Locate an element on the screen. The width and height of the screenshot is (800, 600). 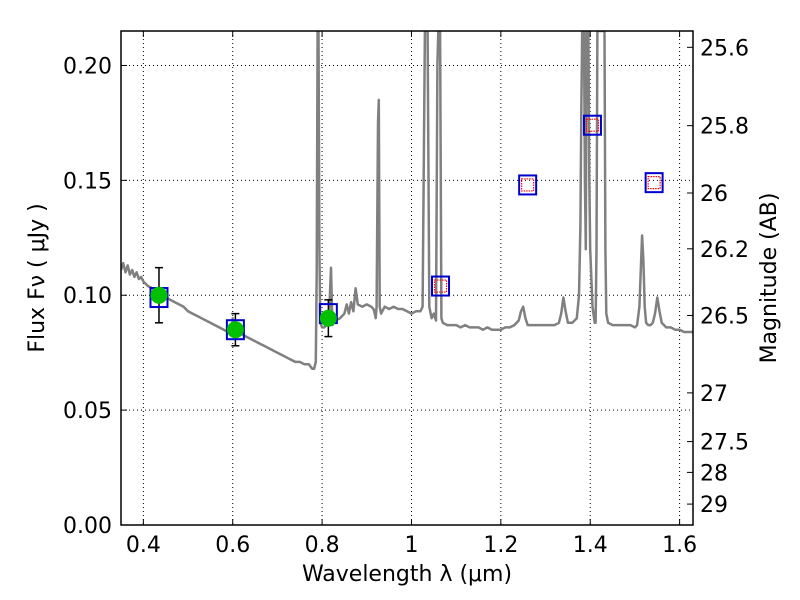
x-tick-label: 1.4 is located at coordinates (590, 545).